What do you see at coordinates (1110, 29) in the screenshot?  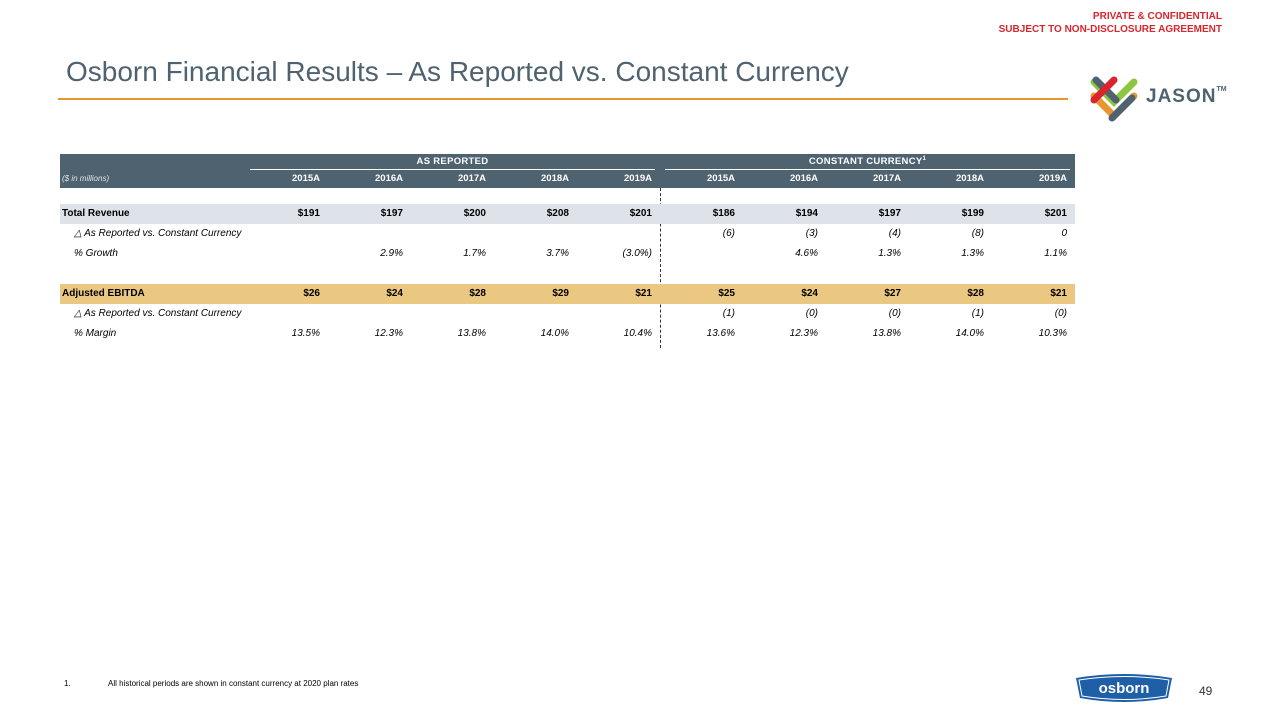 I see `confidential-line-2: SUBJECT TO NON-DISCLOSURE AGREEMENT` at bounding box center [1110, 29].